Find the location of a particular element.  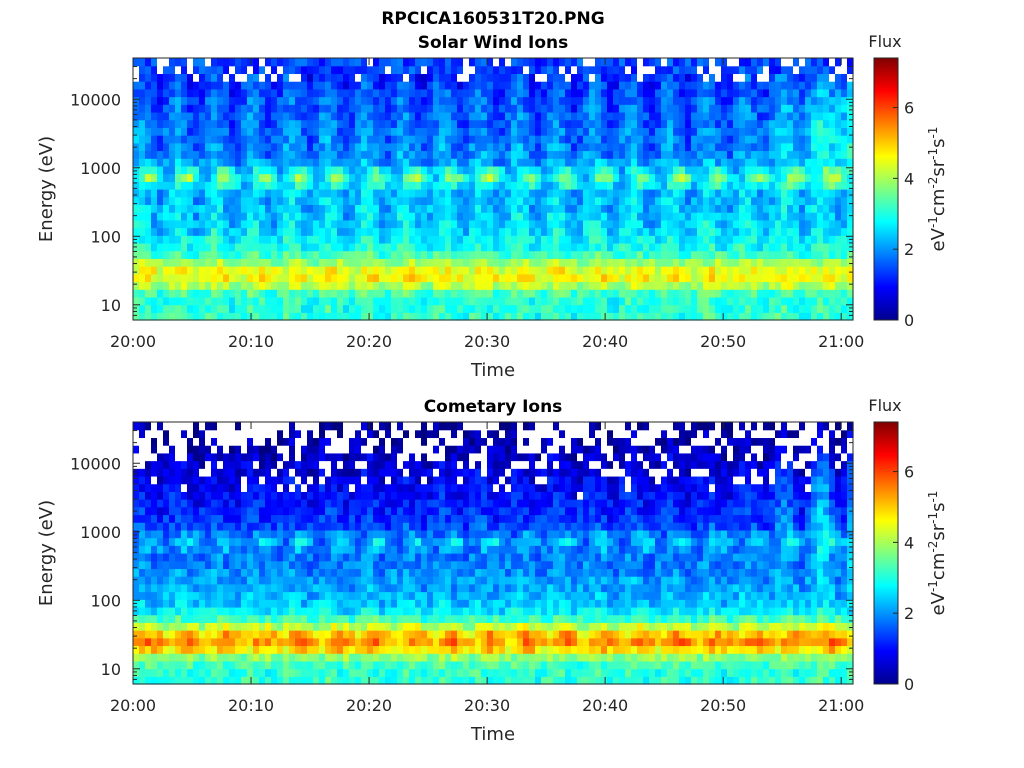

x-tick-label: 20:00 is located at coordinates (133, 341).